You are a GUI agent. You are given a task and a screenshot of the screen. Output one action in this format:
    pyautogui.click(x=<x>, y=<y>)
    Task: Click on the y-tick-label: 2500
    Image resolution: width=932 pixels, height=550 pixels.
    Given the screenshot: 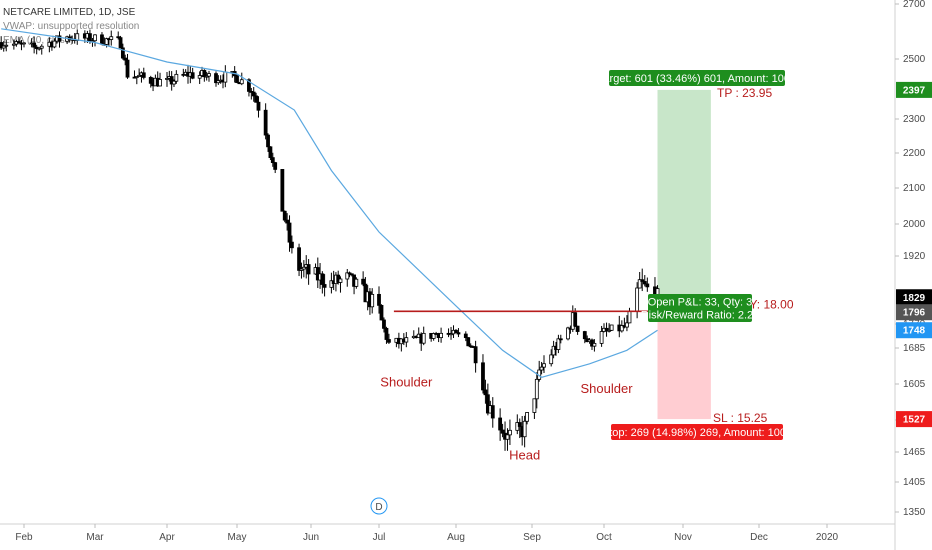 What is the action you would take?
    pyautogui.click(x=914, y=59)
    